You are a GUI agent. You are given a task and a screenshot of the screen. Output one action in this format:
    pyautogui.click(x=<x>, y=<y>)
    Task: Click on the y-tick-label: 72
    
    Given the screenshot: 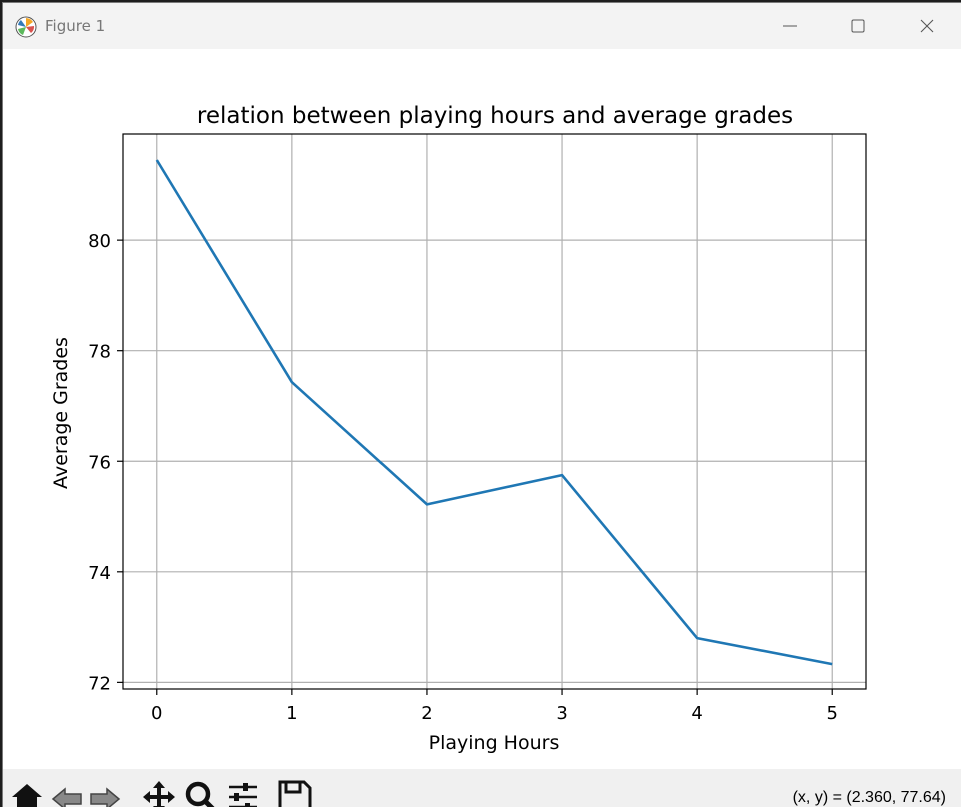 What is the action you would take?
    pyautogui.click(x=99, y=683)
    